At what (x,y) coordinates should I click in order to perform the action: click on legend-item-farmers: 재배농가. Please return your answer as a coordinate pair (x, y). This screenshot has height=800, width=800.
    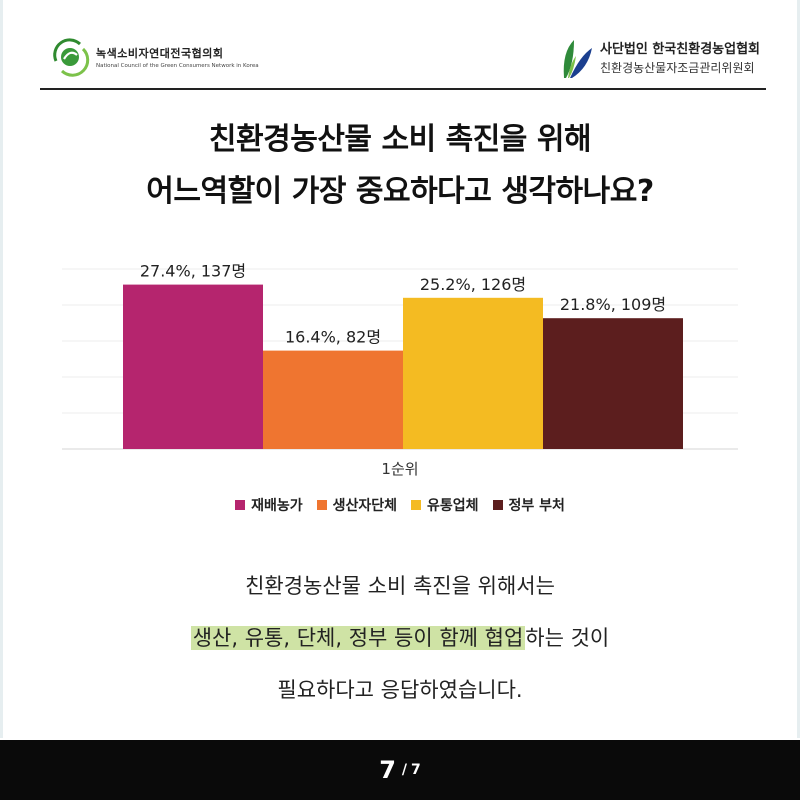
    Looking at the image, I should click on (269, 505).